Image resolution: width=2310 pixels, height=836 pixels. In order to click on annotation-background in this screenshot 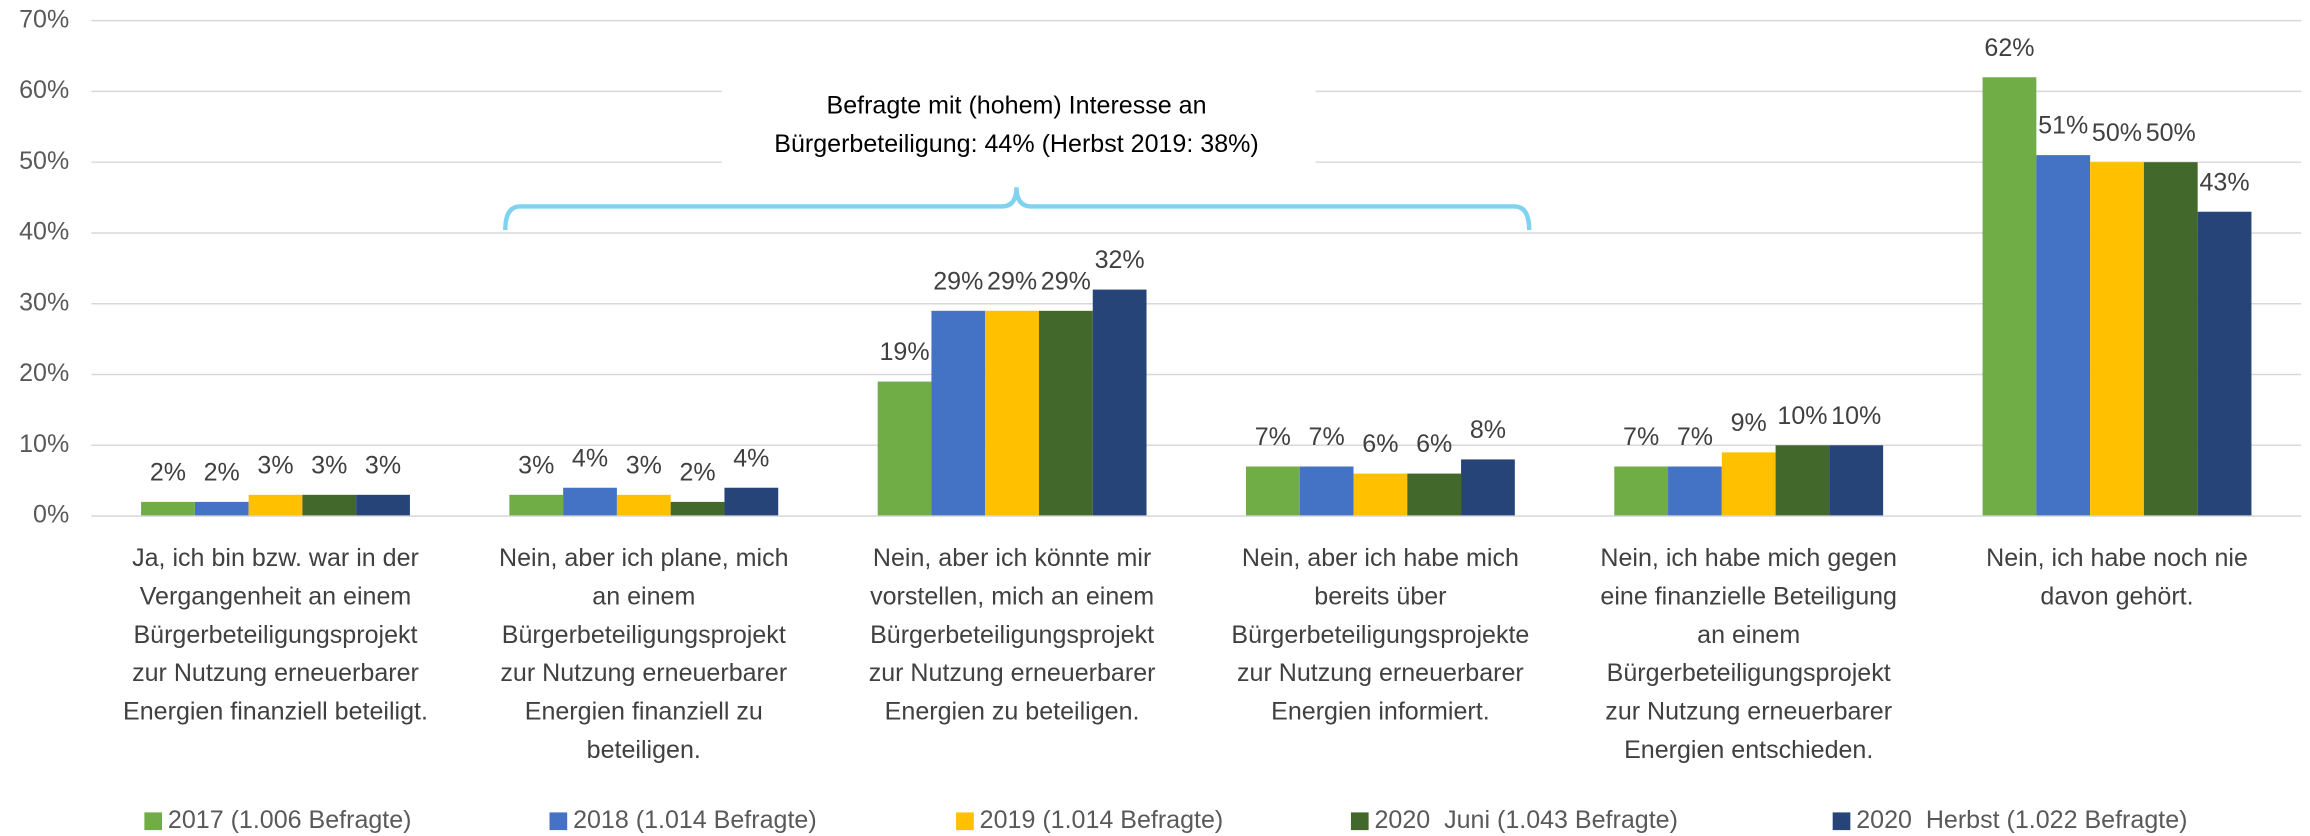, I will do `click(1018, 125)`.